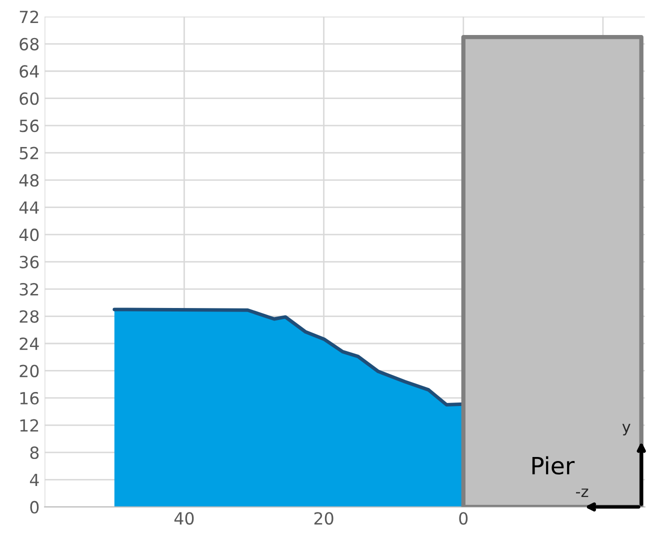 This screenshot has height=537, width=656. I want to click on y-tick-label: 0, so click(34, 507).